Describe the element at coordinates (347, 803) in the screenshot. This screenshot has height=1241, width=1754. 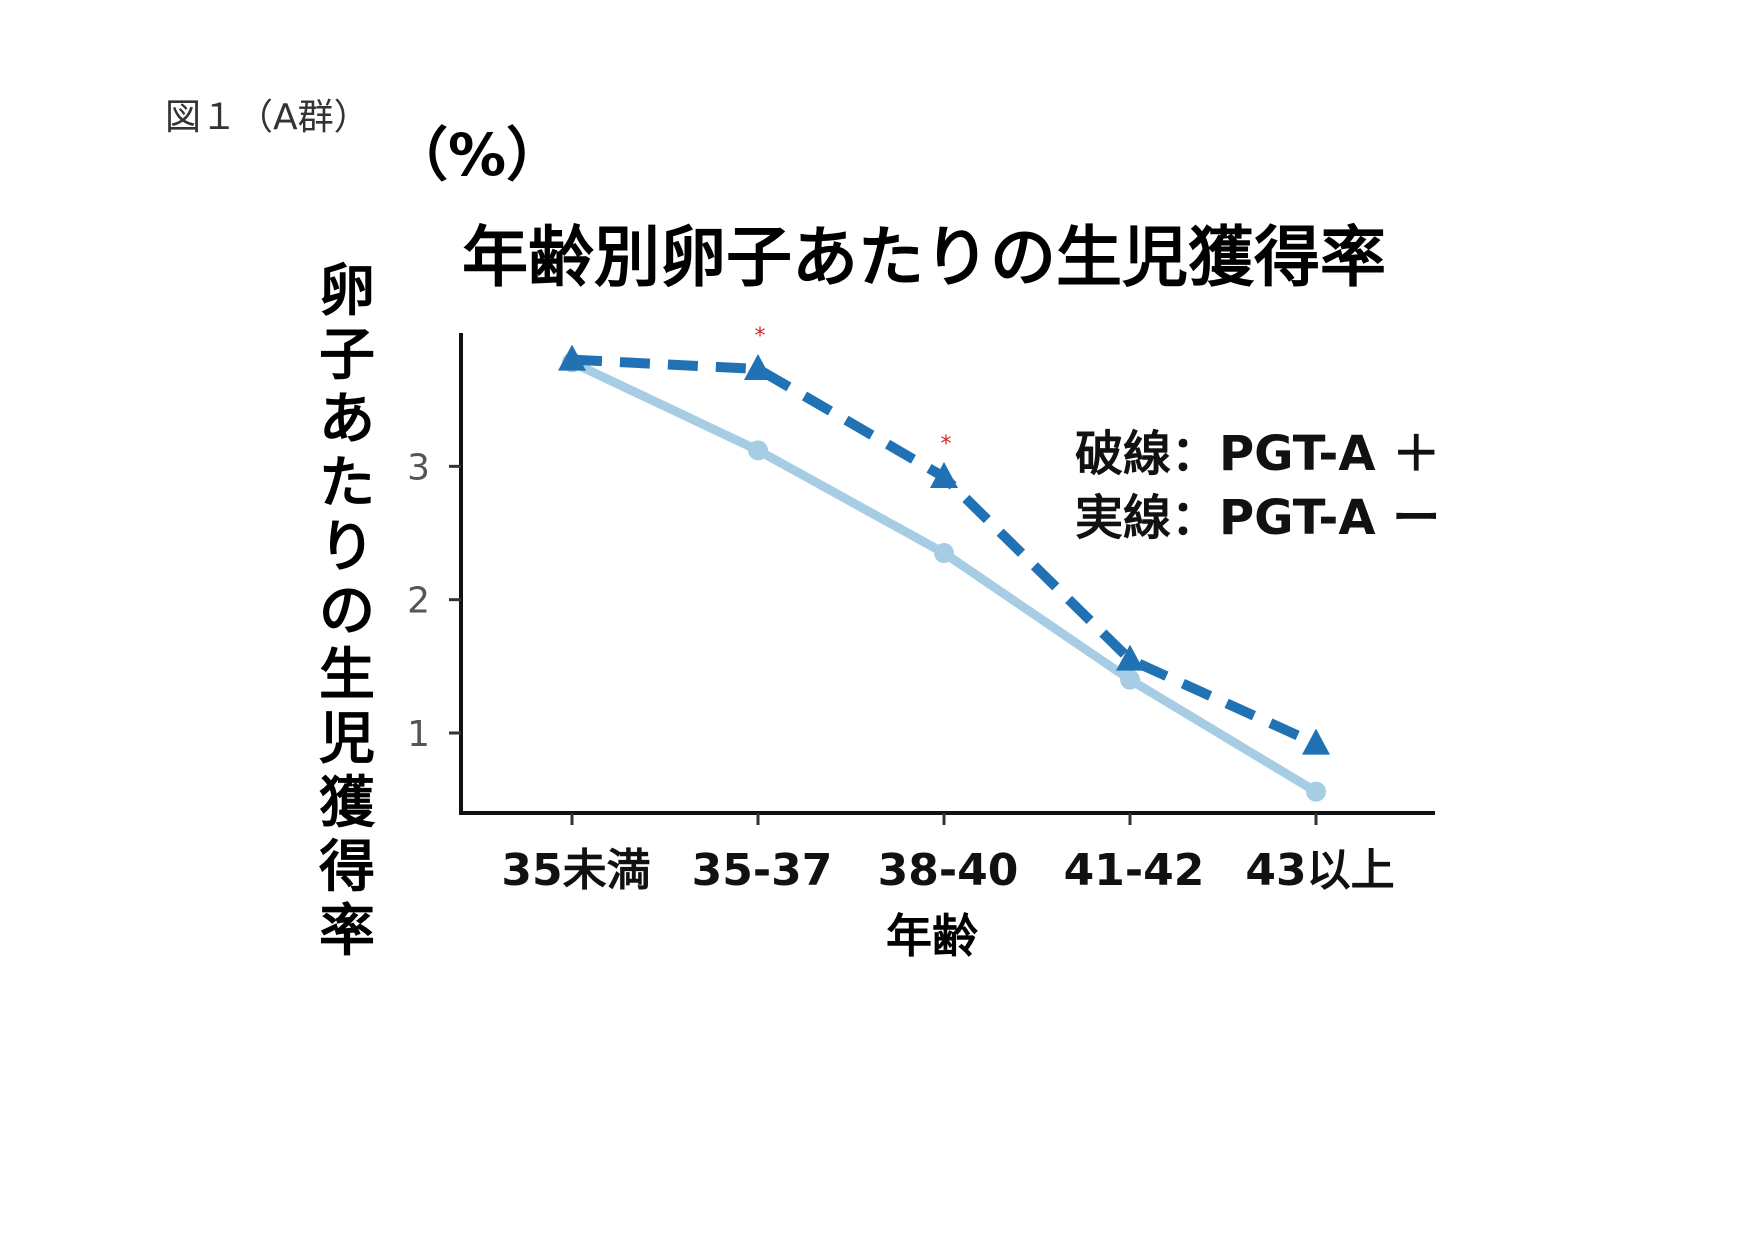
I see `y-axis-label-char: 獲` at that location.